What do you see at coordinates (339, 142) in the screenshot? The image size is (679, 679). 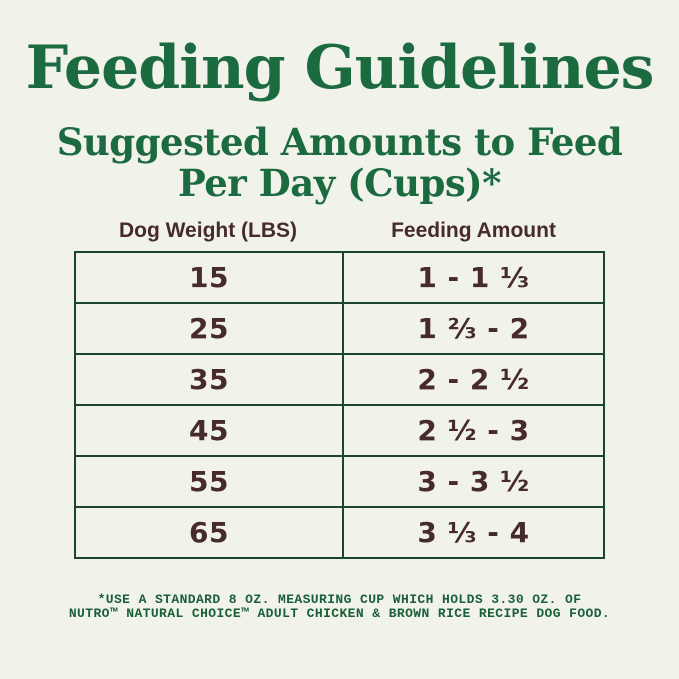 I see `subtitle-line-1: Suggested Amounts to Feed` at bounding box center [339, 142].